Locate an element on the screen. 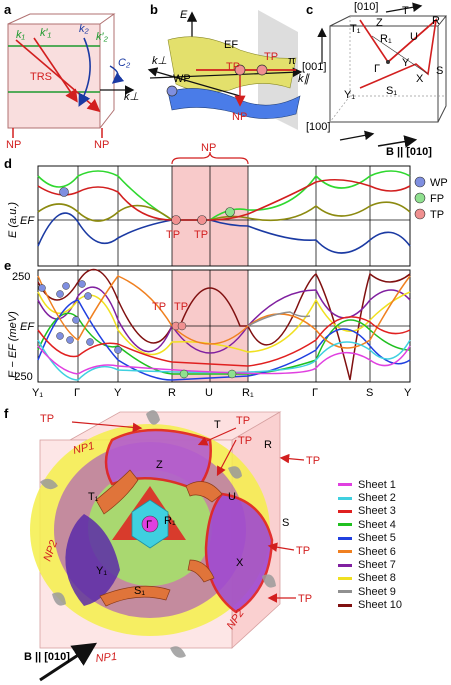 This screenshot has width=451, height=685. band-blue-d is located at coordinates (224, 233).